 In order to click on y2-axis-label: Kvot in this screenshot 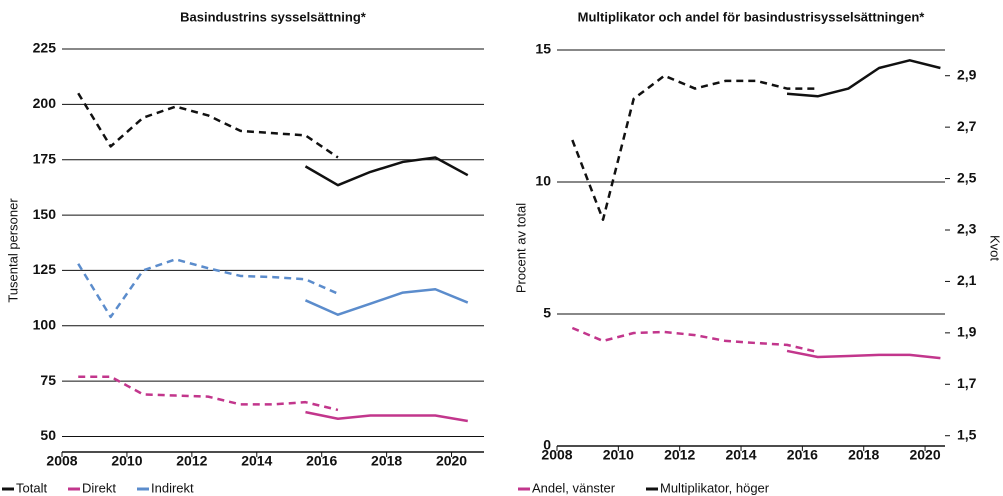, I will do `click(995, 248)`.